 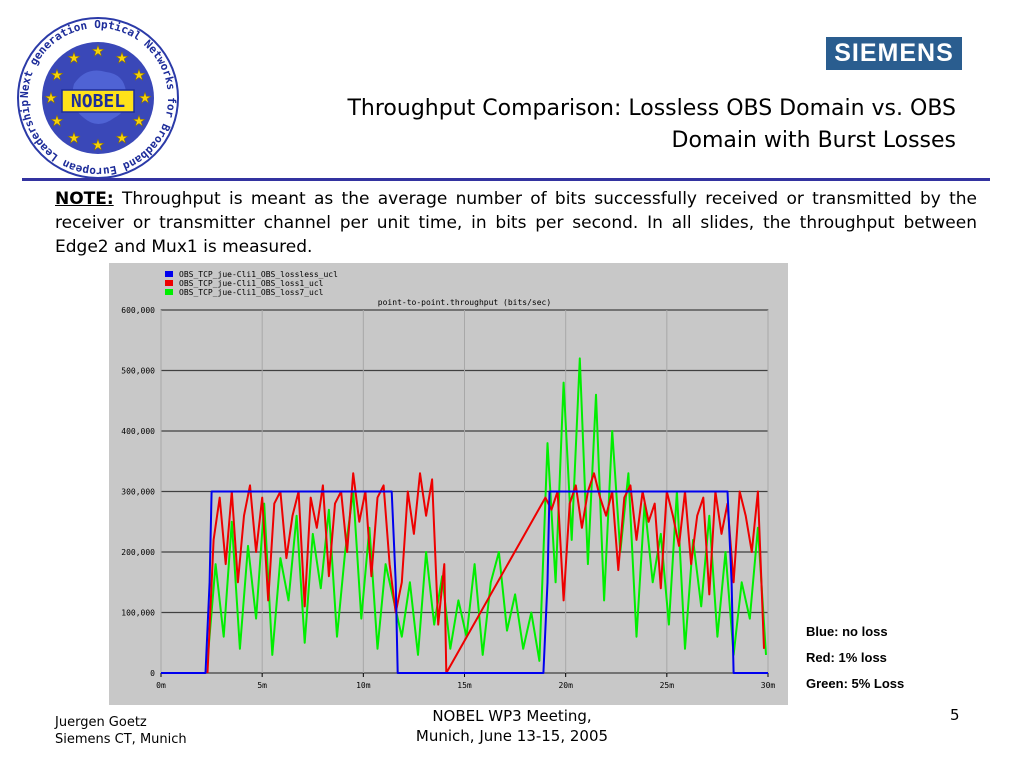 What do you see at coordinates (138, 431) in the screenshot?
I see `y-tick-label: 400,000` at bounding box center [138, 431].